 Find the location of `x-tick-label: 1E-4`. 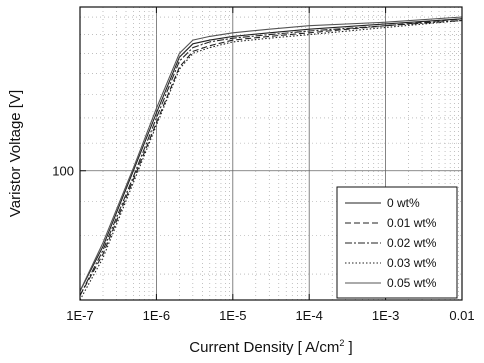

x-tick-label: 1E-4 is located at coordinates (308, 315).